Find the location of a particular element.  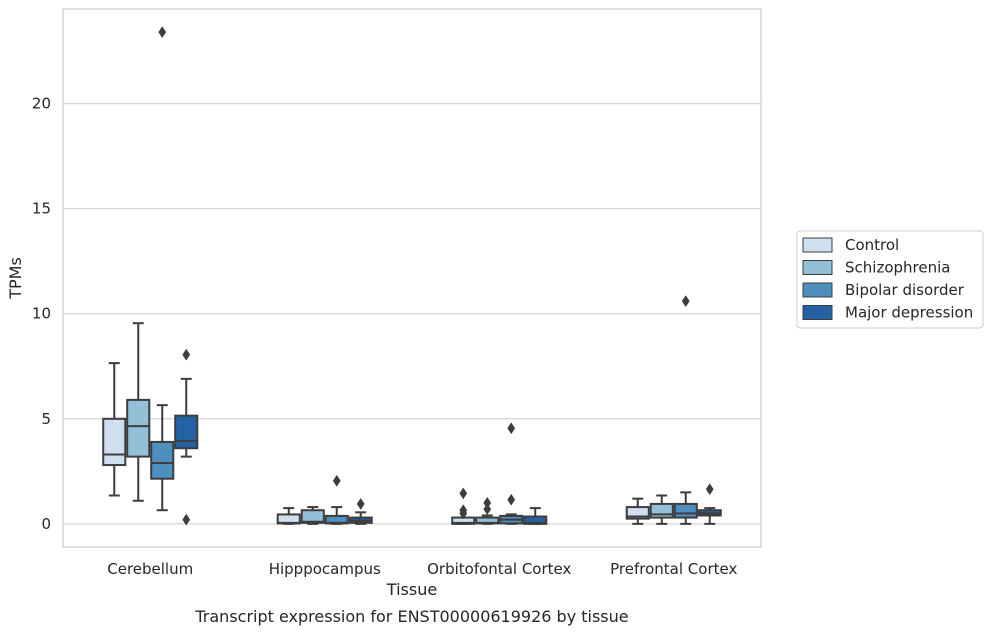

legend-frame is located at coordinates (890, 279).